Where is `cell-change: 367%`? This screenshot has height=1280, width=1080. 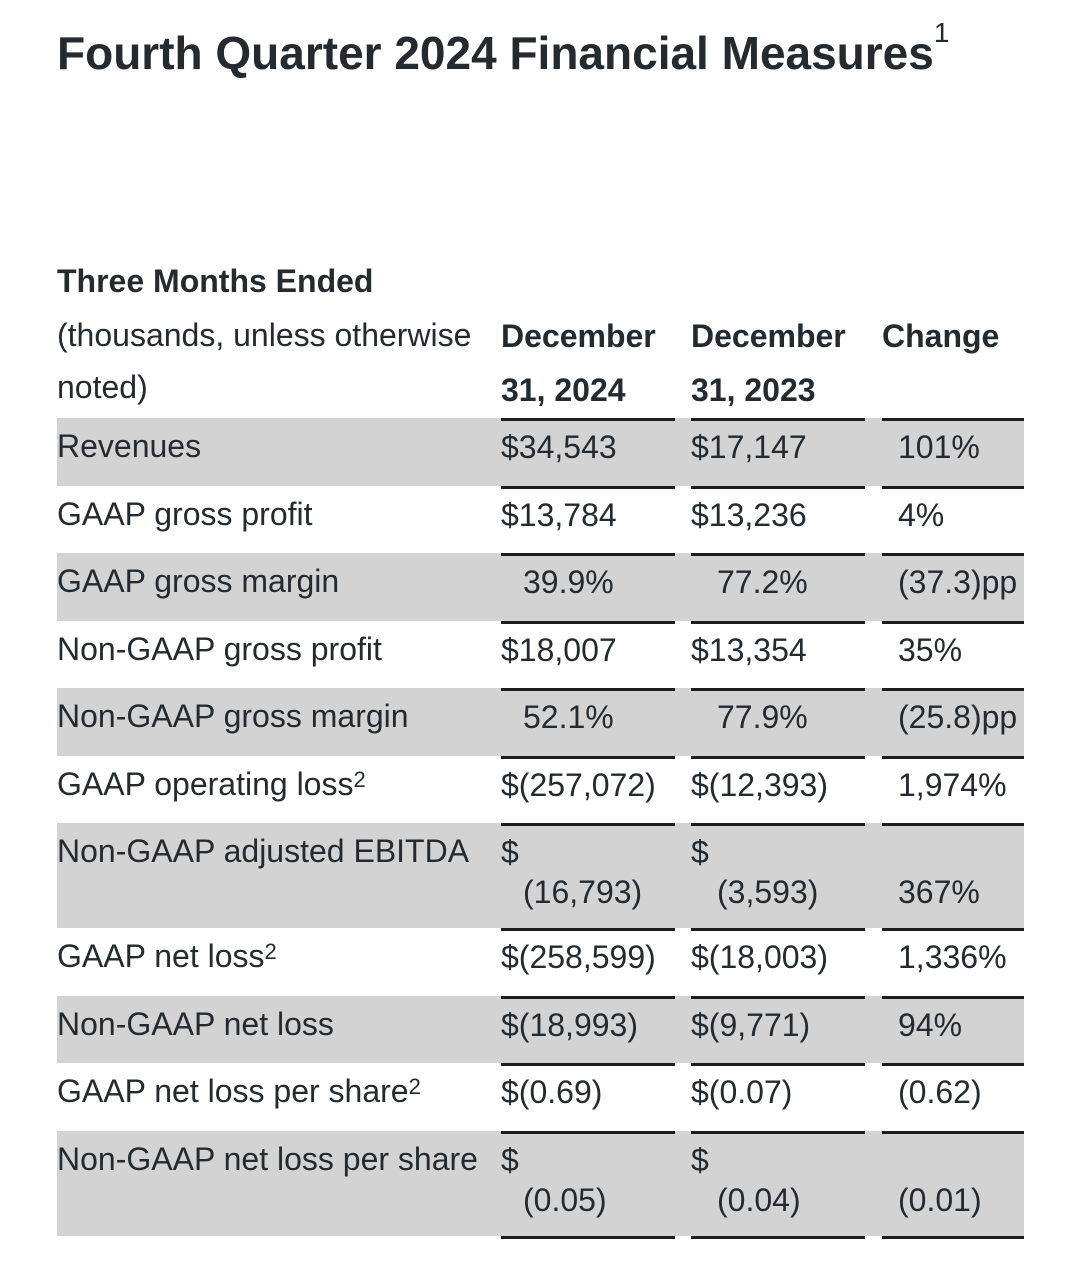
cell-change: 367% is located at coordinates (953, 875).